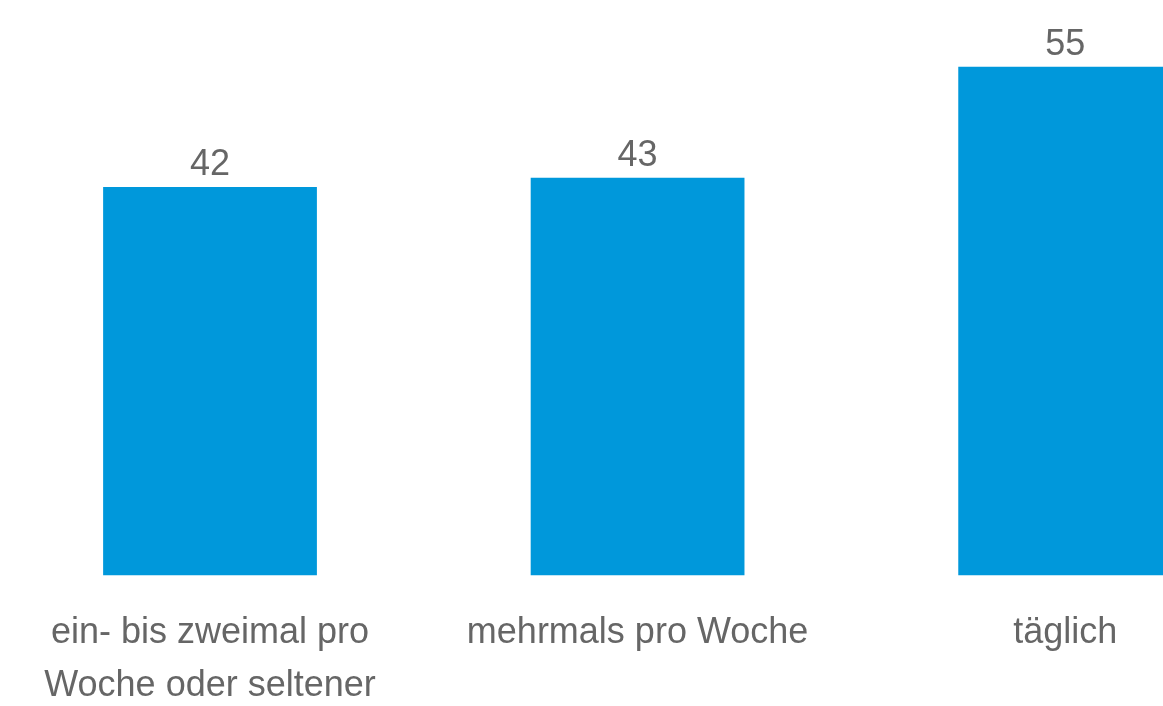 The height and width of the screenshot is (706, 1163). I want to click on data-label: 55, so click(1065, 42).